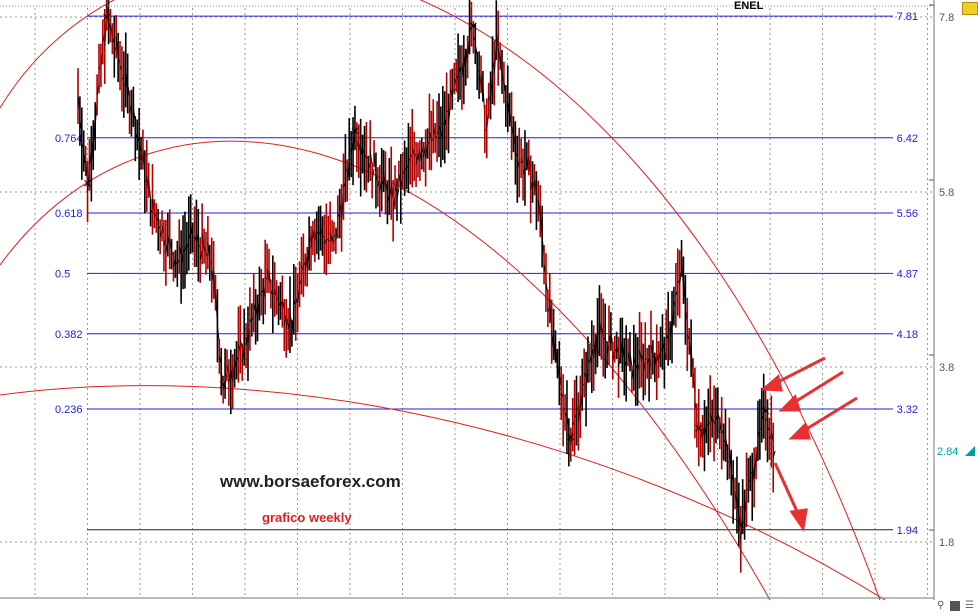 Image resolution: width=978 pixels, height=612 pixels. Describe the element at coordinates (946, 543) in the screenshot. I see `y-tick-label: 1.8` at that location.